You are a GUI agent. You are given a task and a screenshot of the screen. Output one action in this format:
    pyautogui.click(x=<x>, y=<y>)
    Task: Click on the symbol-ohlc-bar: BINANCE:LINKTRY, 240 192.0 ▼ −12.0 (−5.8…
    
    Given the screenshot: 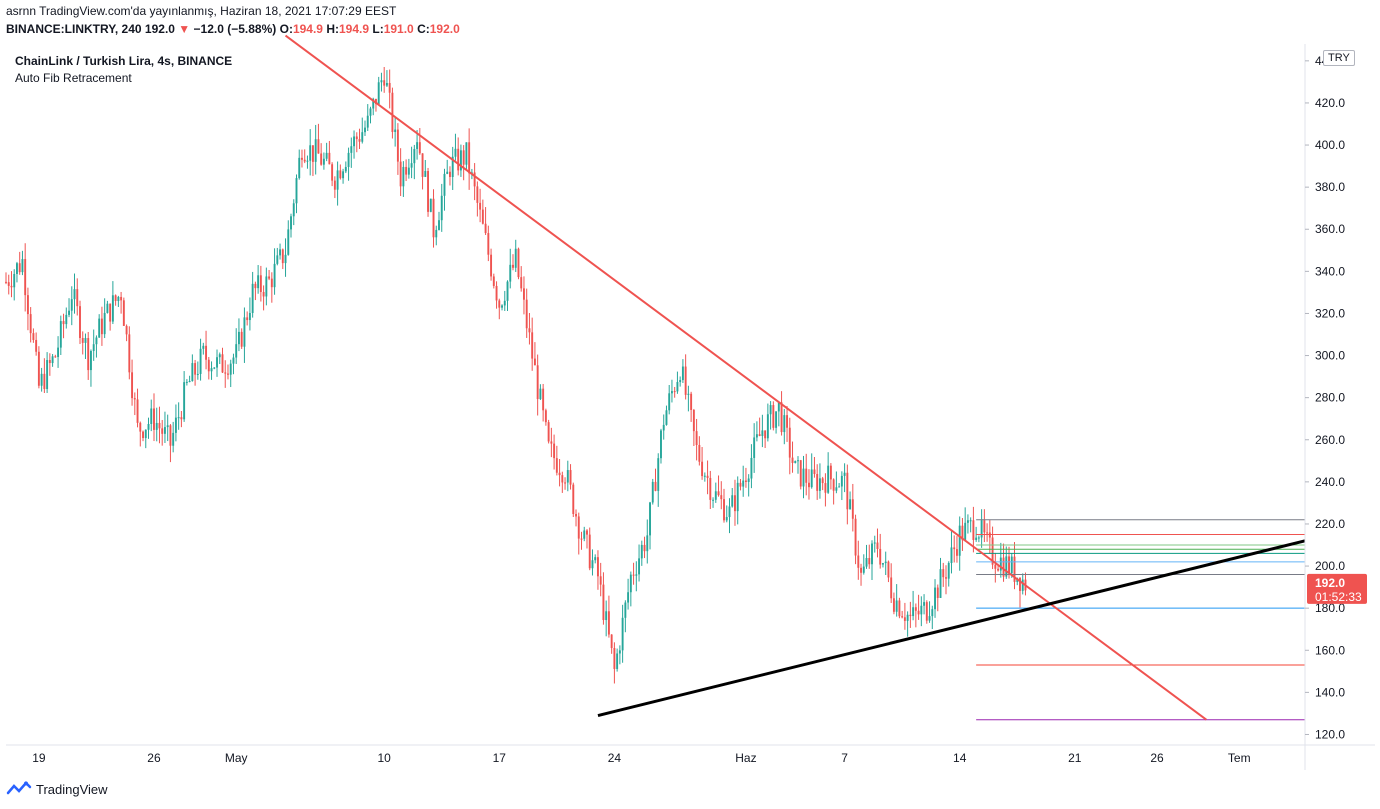 What is the action you would take?
    pyautogui.click(x=233, y=29)
    